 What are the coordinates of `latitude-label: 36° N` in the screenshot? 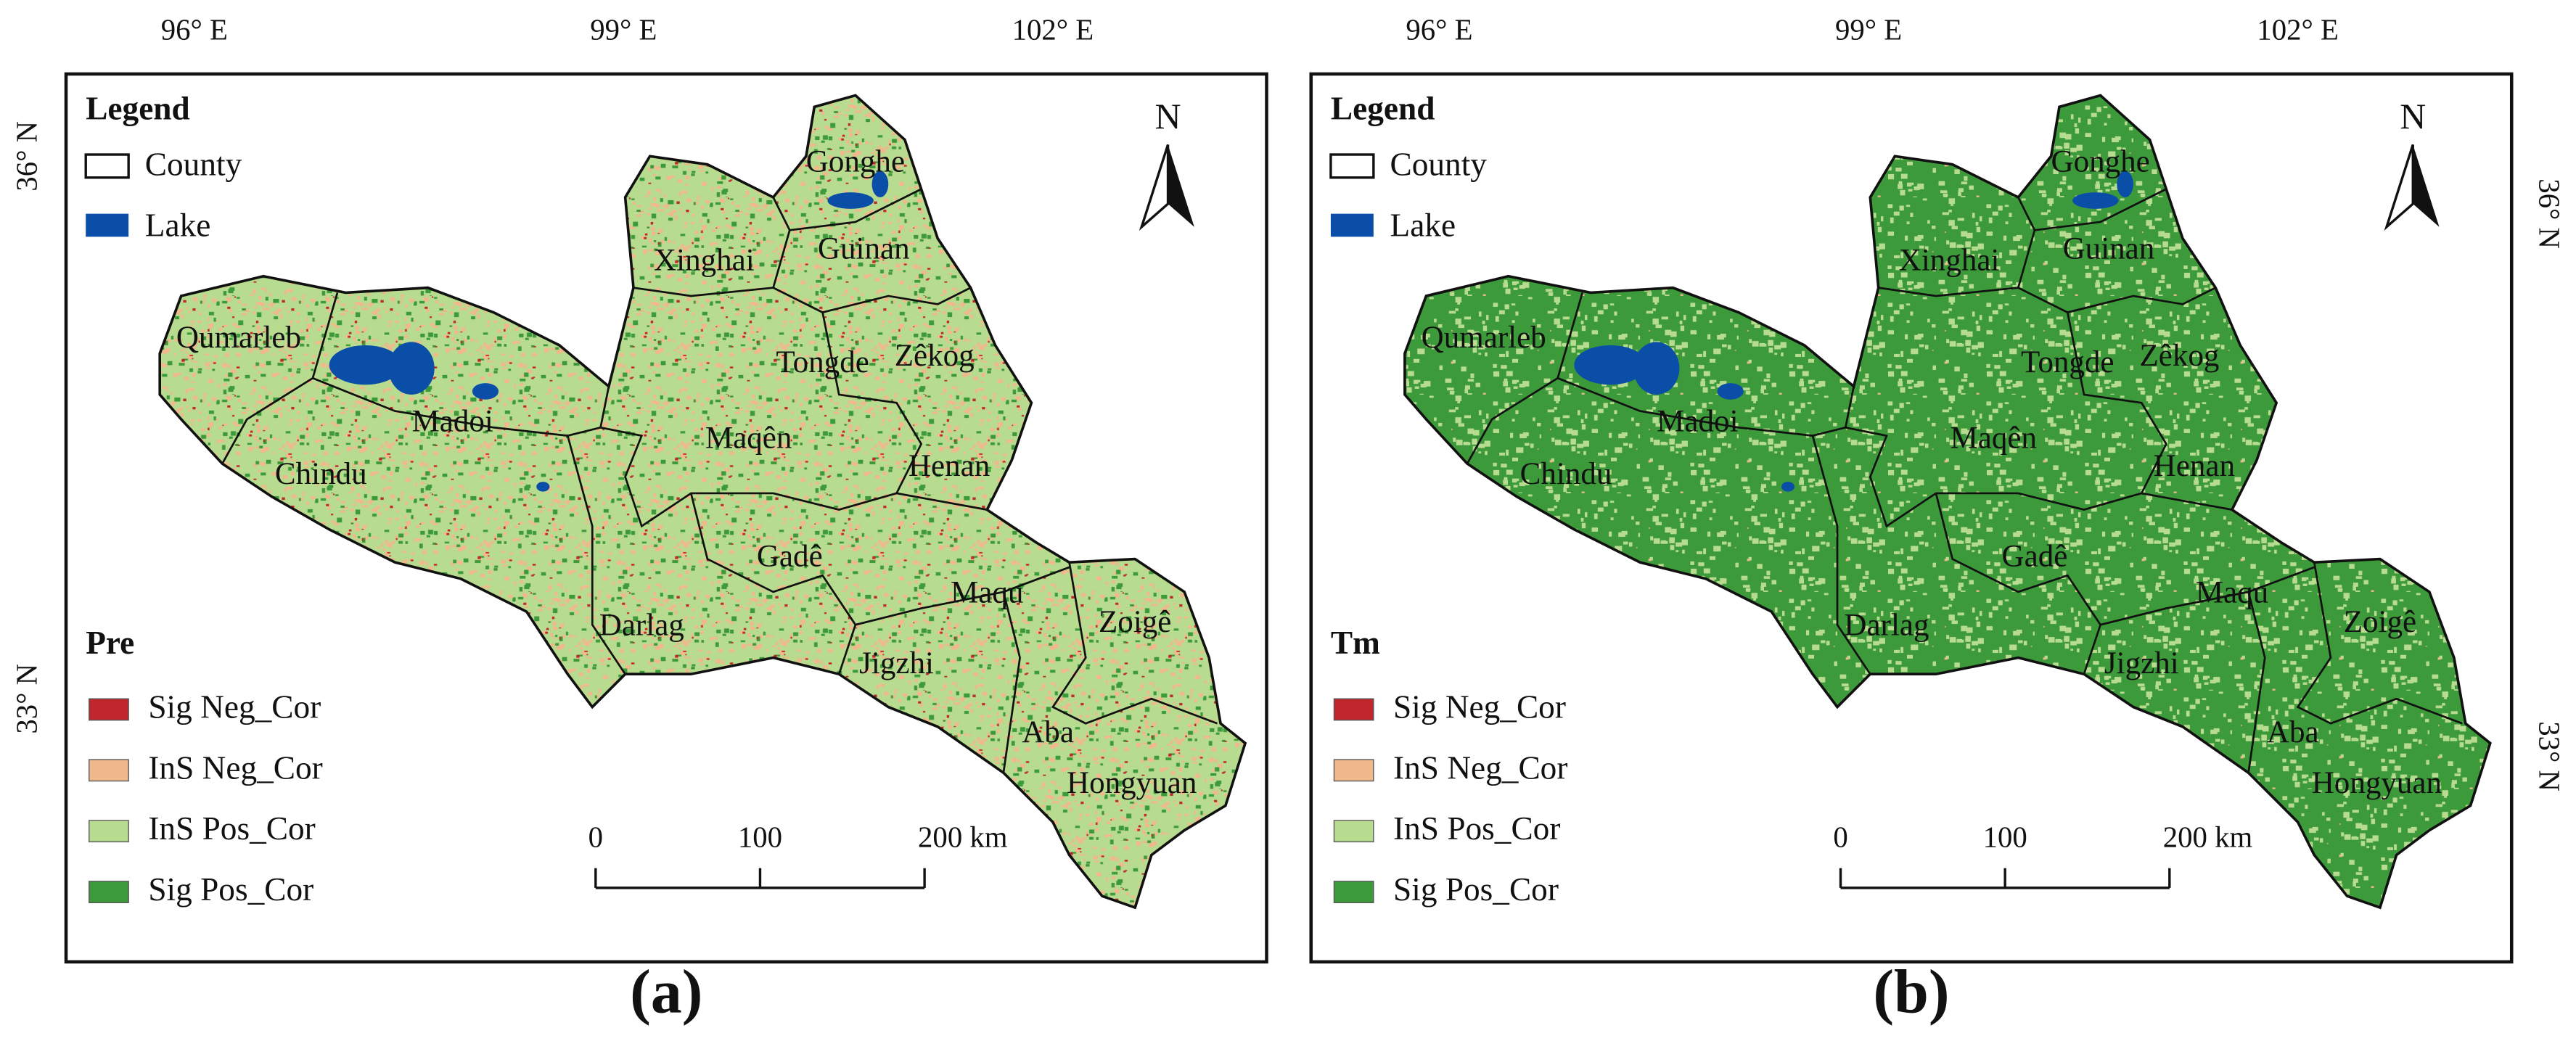 It's located at (27, 156).